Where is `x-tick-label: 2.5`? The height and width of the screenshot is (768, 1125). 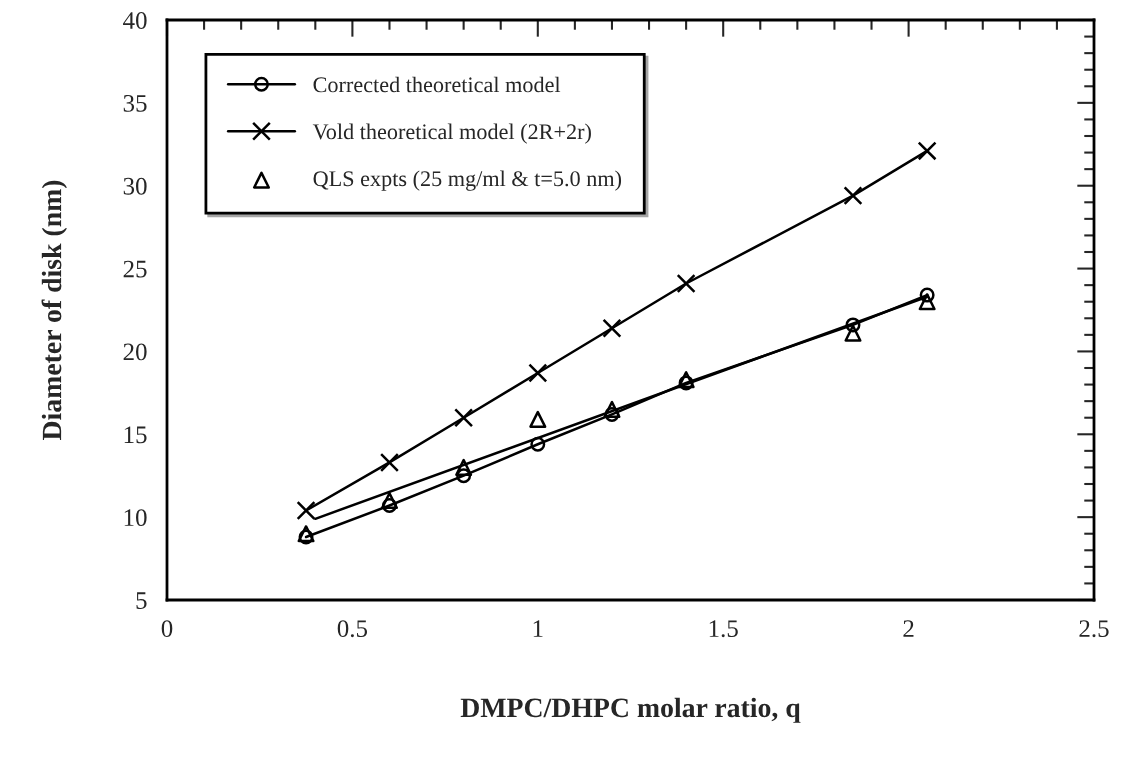
x-tick-label: 2.5 is located at coordinates (1094, 629).